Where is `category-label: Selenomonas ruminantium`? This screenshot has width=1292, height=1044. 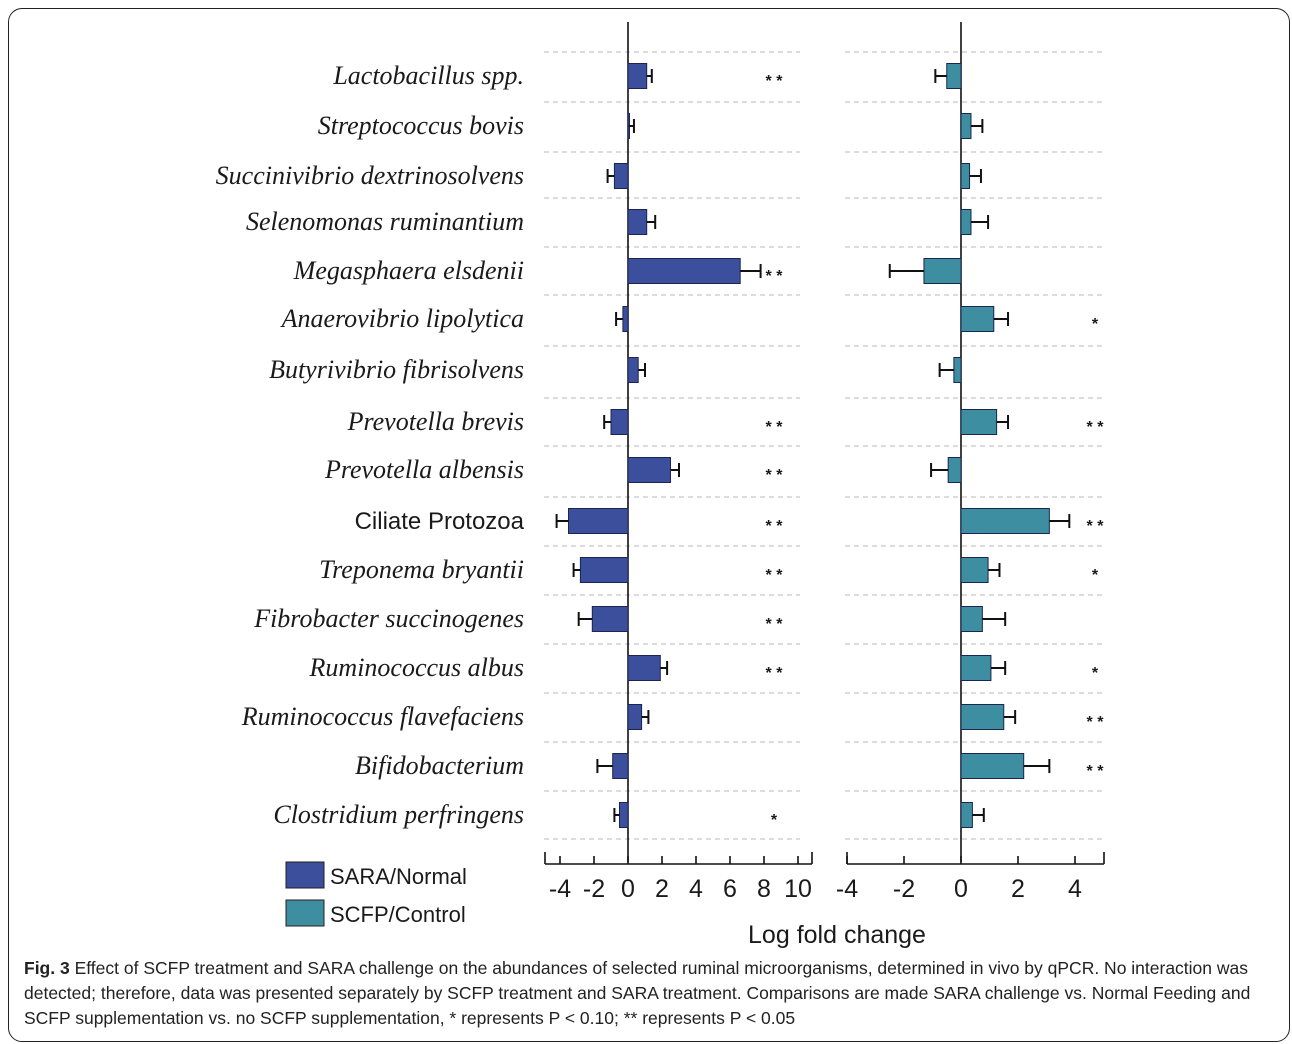 category-label: Selenomonas ruminantium is located at coordinates (385, 221).